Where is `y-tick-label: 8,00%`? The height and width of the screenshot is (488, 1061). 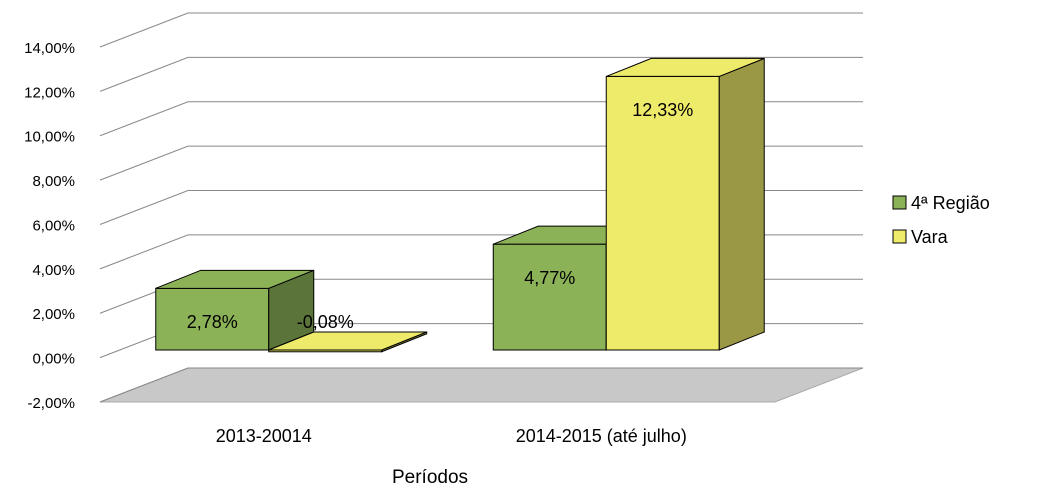
y-tick-label: 8,00% is located at coordinates (53, 181).